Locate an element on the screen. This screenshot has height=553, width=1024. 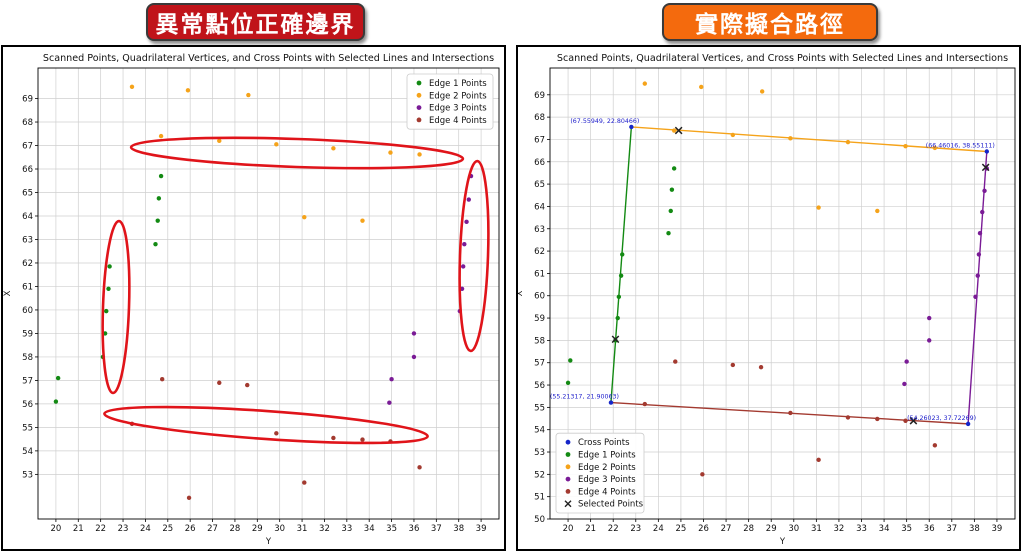
y-tick-label: 53 is located at coordinates (27, 475).